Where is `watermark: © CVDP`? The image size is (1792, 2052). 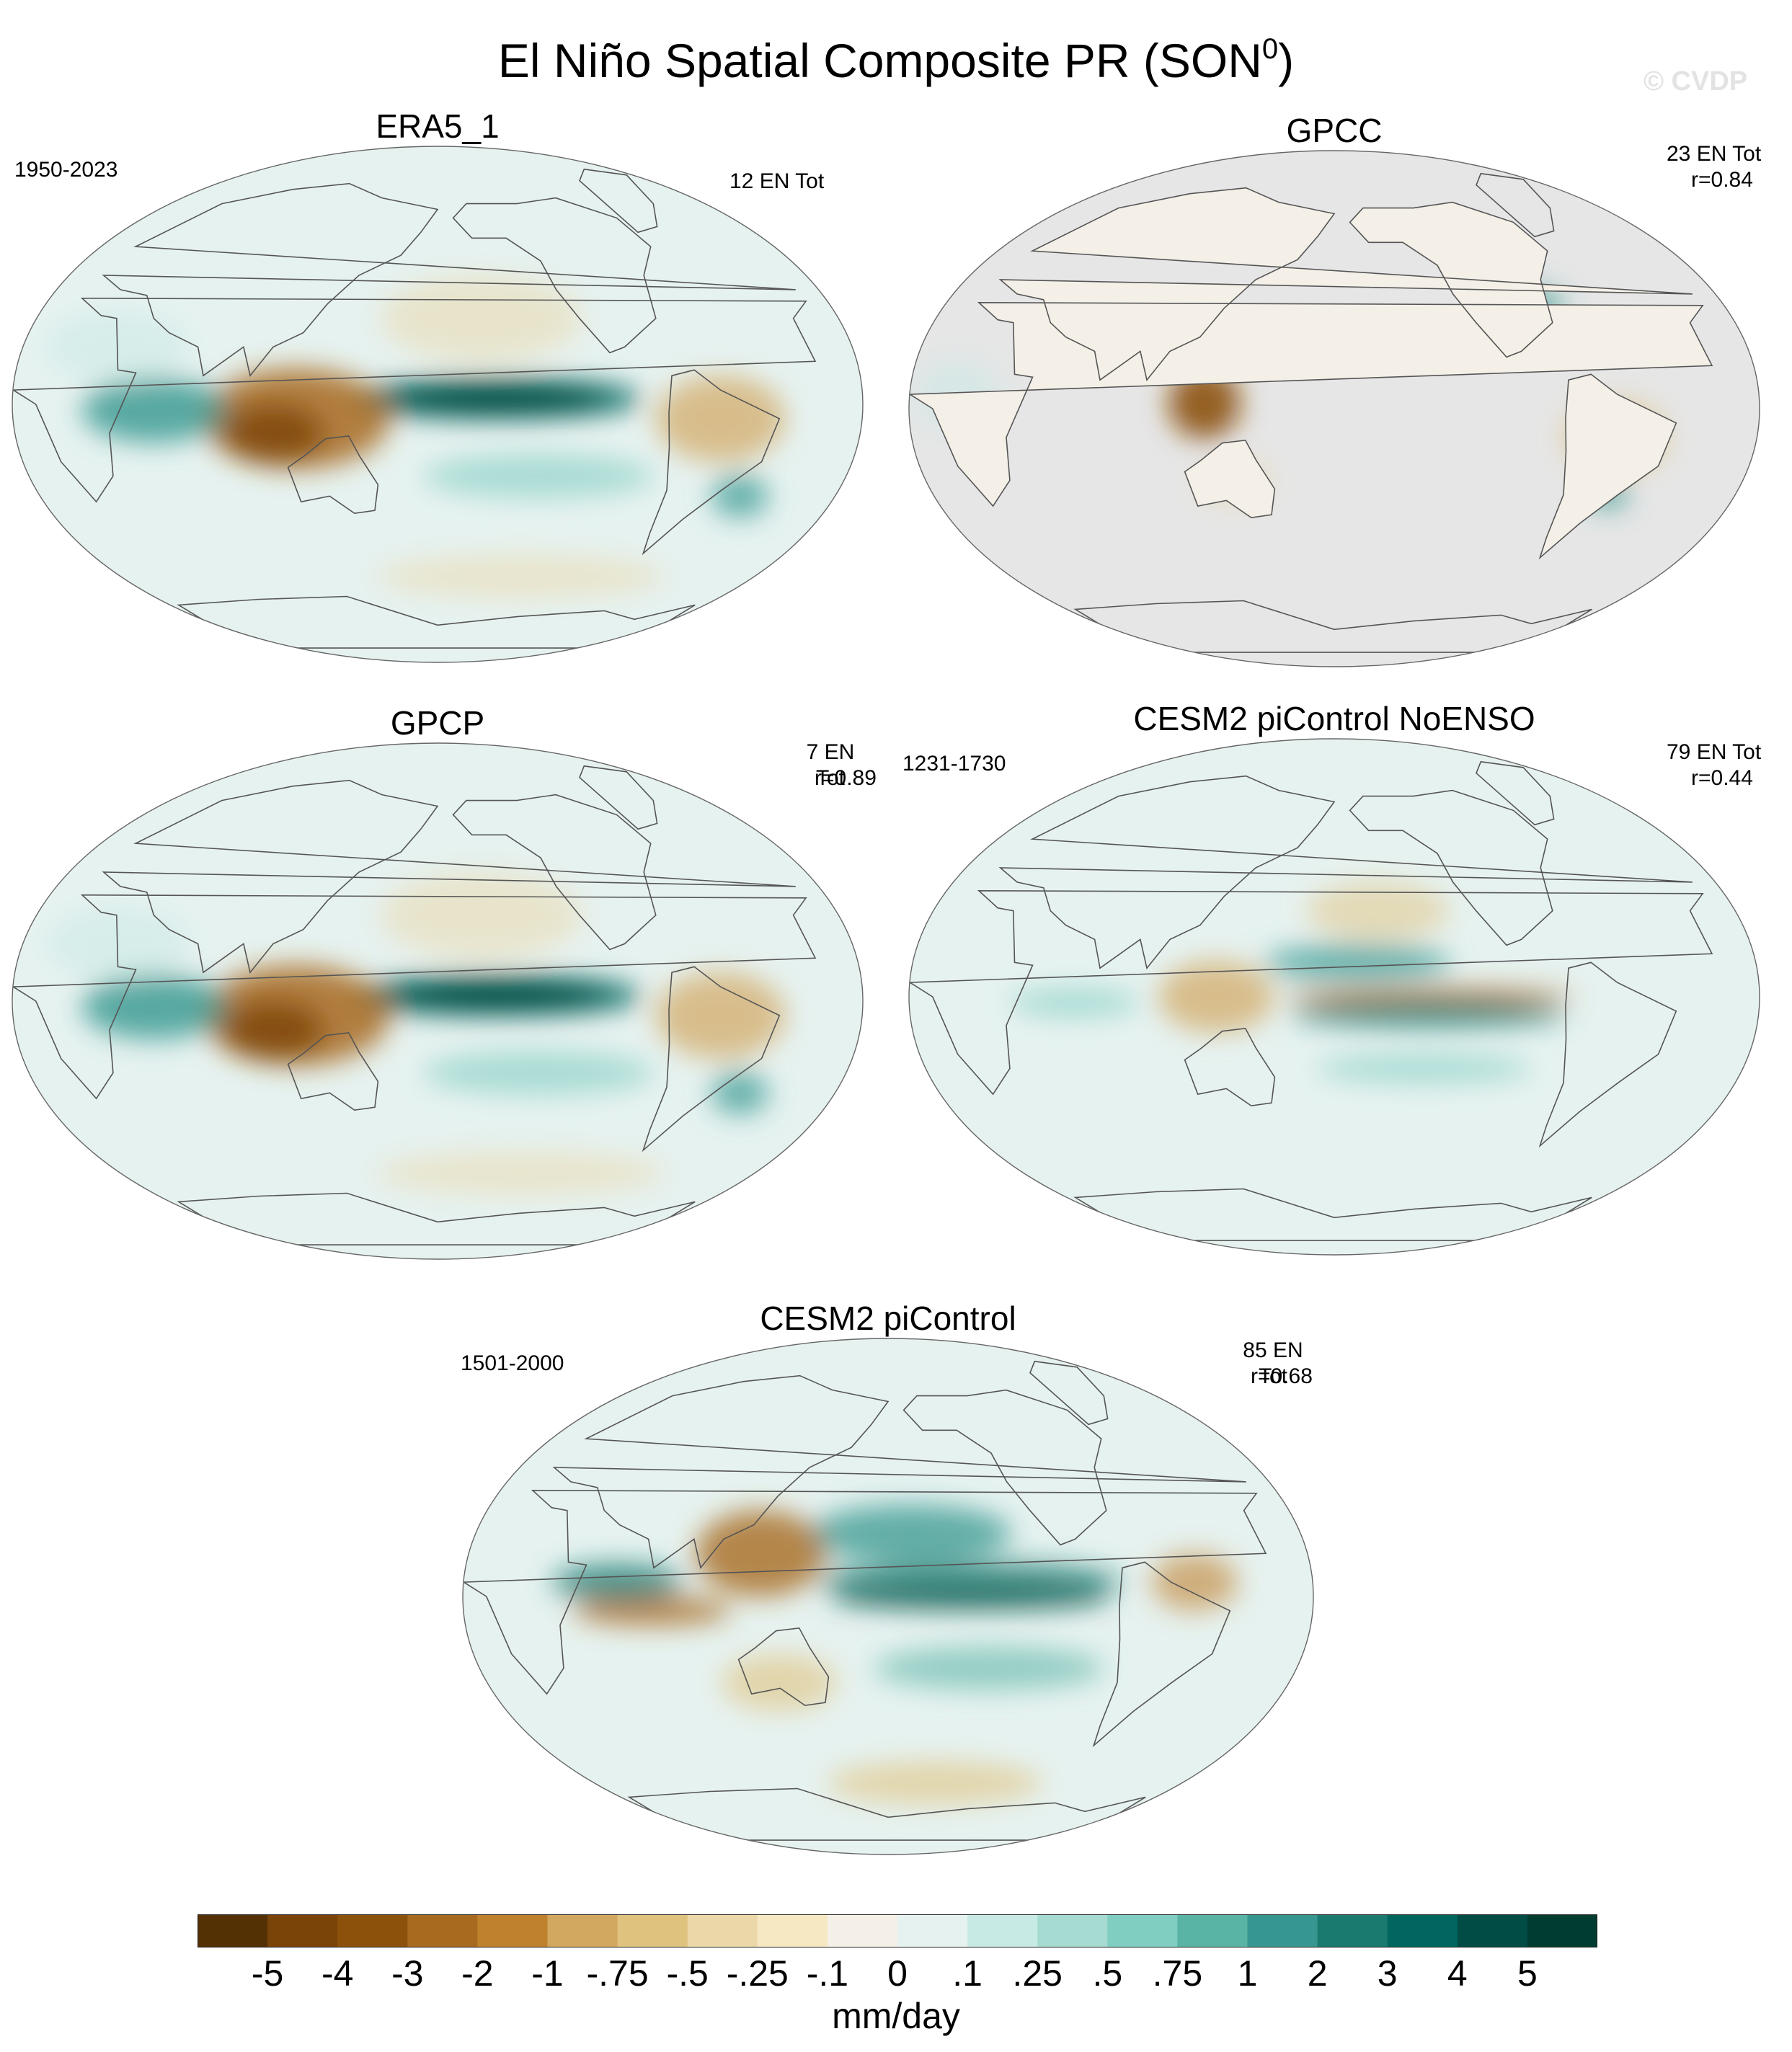 watermark: © CVDP is located at coordinates (1696, 81).